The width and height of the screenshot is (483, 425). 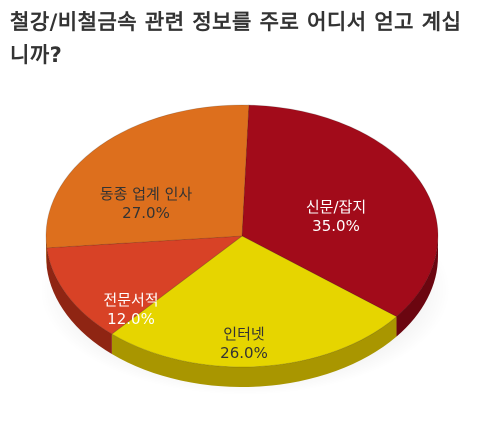 What do you see at coordinates (146, 213) in the screenshot?
I see `slice-value-industry-peers: 27.0%` at bounding box center [146, 213].